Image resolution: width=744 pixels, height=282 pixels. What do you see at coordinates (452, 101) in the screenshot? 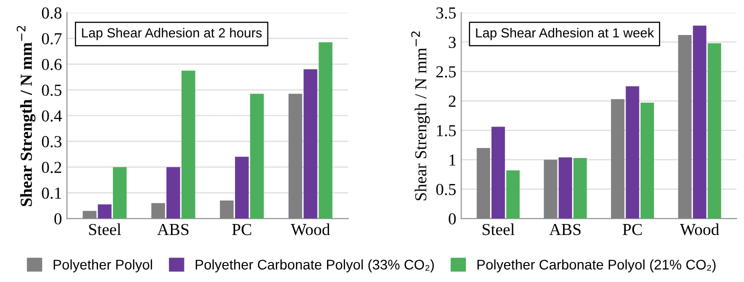
I see `y-tick-label: 2` at bounding box center [452, 101].